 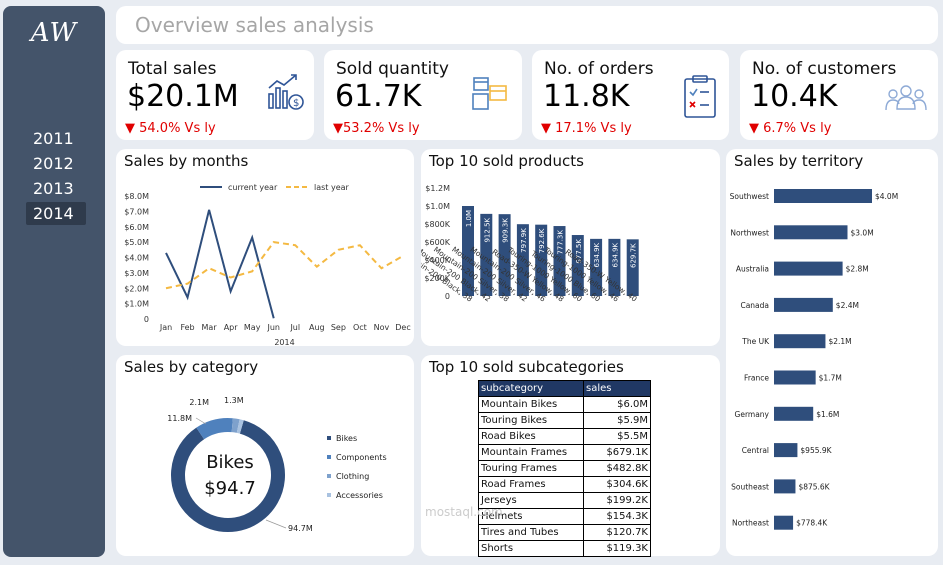 What do you see at coordinates (531, 404) in the screenshot?
I see `subcategory-cell: Mountain Bikes` at bounding box center [531, 404].